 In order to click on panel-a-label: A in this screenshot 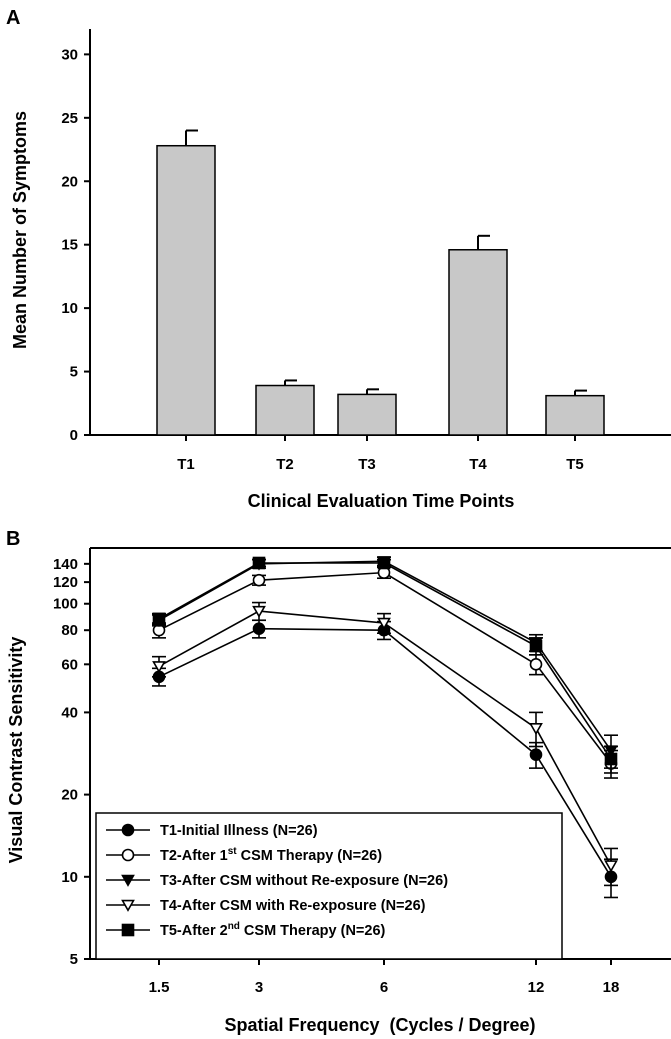, I will do `click(13, 18)`.